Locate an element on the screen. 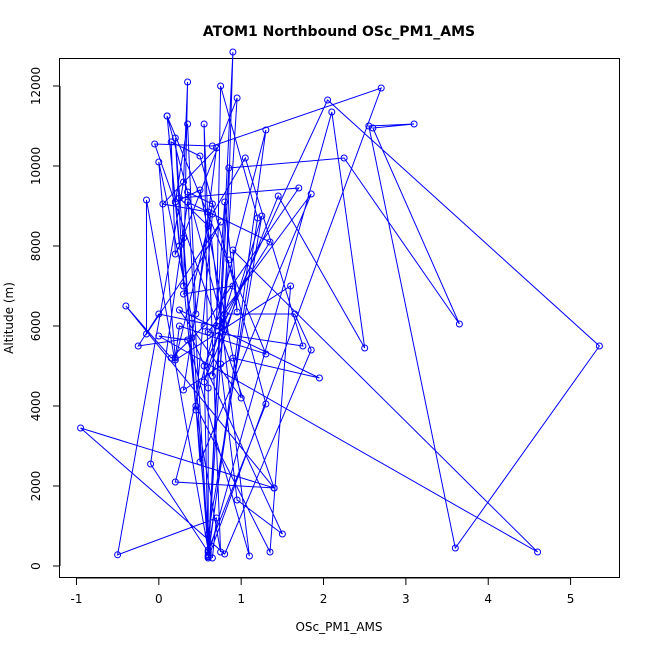  y-tick-label: 6000 is located at coordinates (36, 326).